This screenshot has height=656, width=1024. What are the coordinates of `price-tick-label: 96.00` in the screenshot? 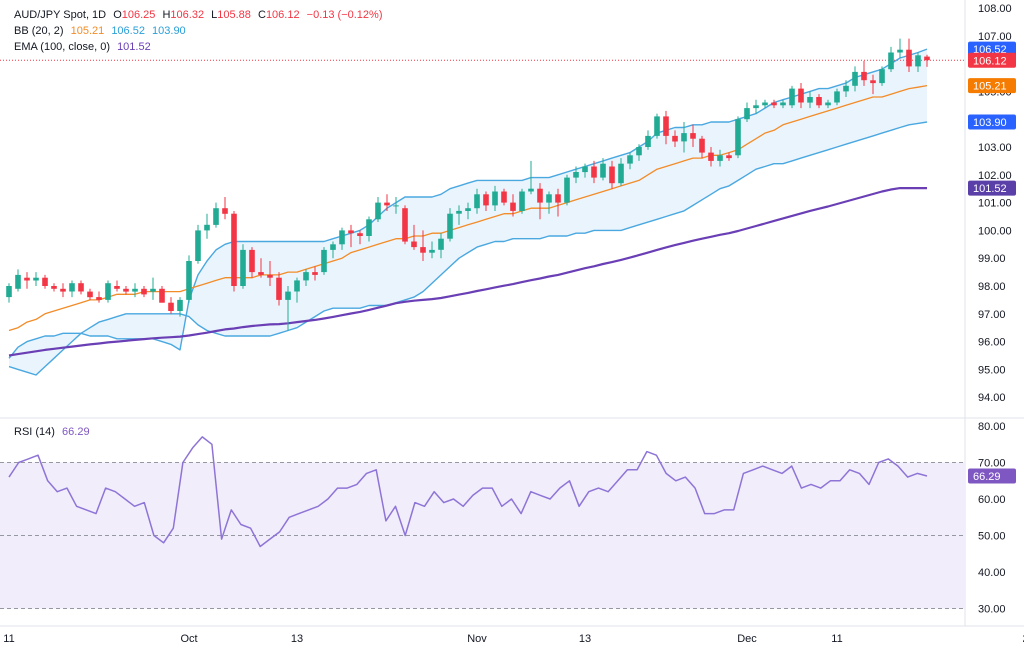 It's located at (992, 343).